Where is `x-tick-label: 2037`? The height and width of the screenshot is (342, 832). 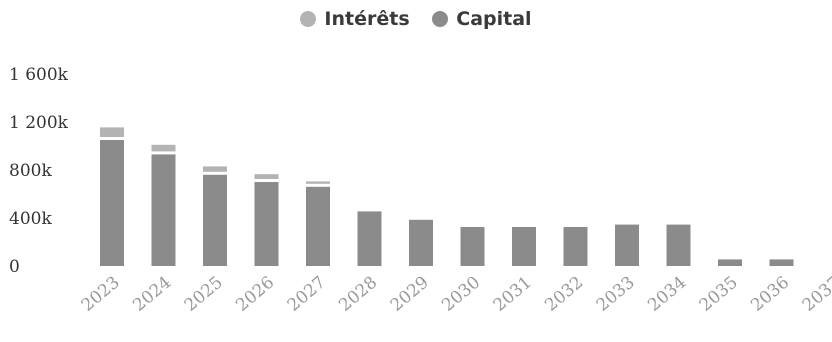
x-tick-label: 2037 is located at coordinates (815, 294).